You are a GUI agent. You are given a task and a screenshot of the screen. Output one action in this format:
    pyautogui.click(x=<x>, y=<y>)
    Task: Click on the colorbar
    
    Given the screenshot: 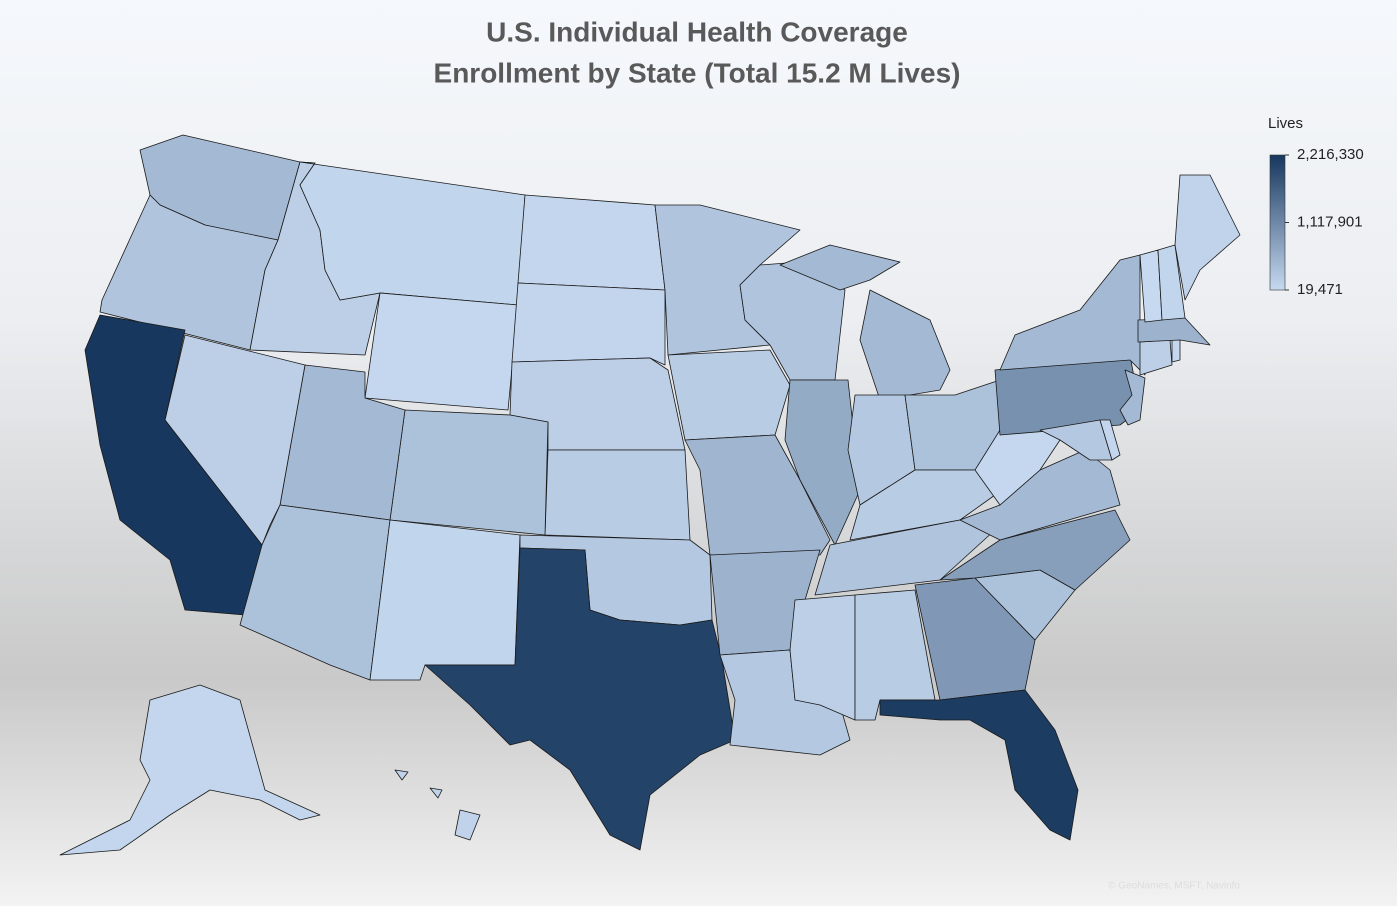 What is the action you would take?
    pyautogui.click(x=1277, y=222)
    